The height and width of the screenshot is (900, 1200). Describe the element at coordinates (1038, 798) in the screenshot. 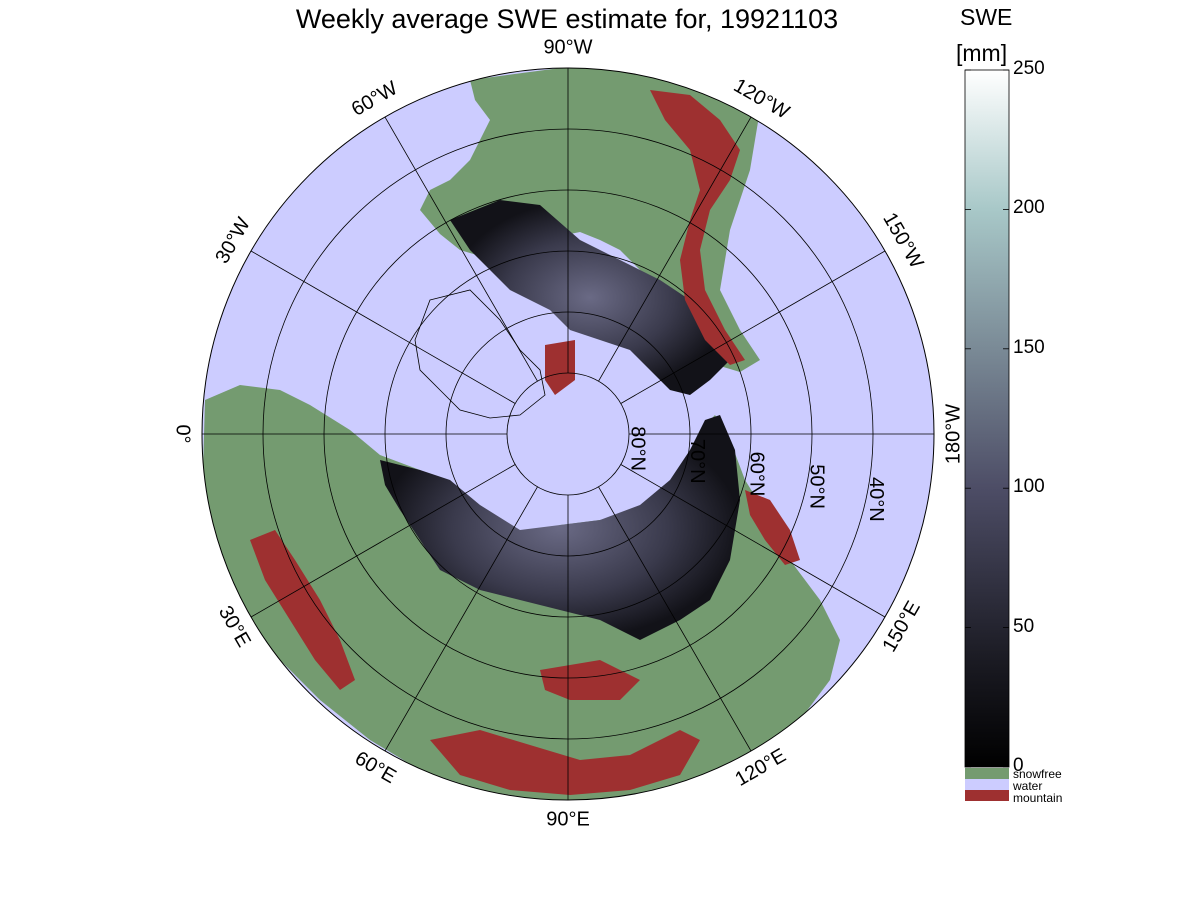

I see `legend-label-mountain: mountain` at that location.